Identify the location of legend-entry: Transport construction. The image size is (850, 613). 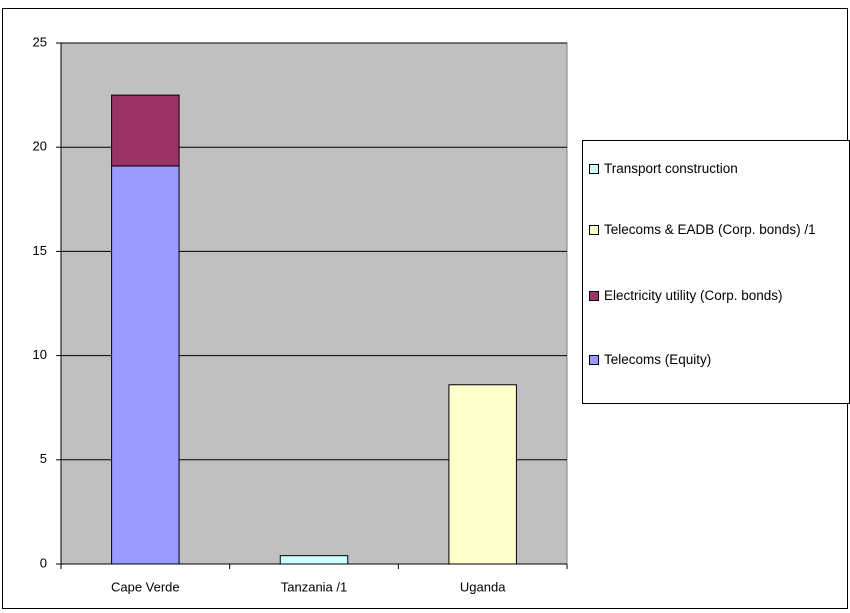
(703, 168).